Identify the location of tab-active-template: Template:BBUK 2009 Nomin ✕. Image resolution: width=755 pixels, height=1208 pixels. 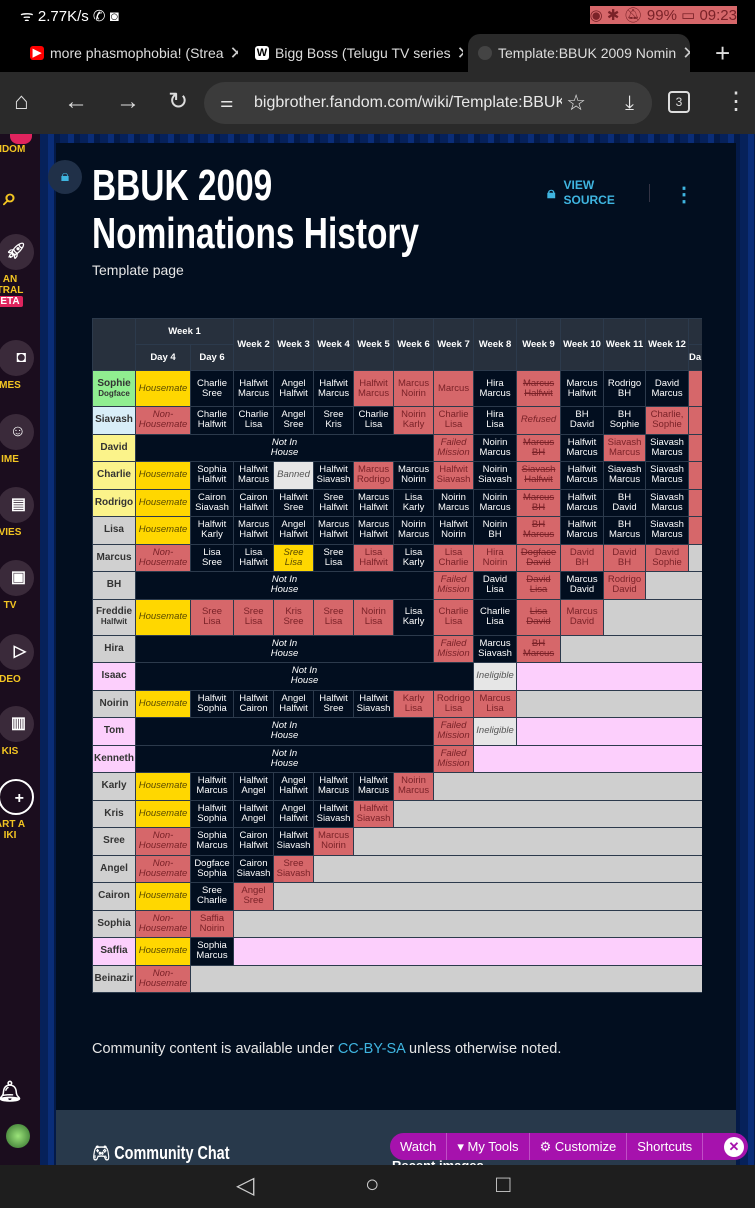
(579, 53).